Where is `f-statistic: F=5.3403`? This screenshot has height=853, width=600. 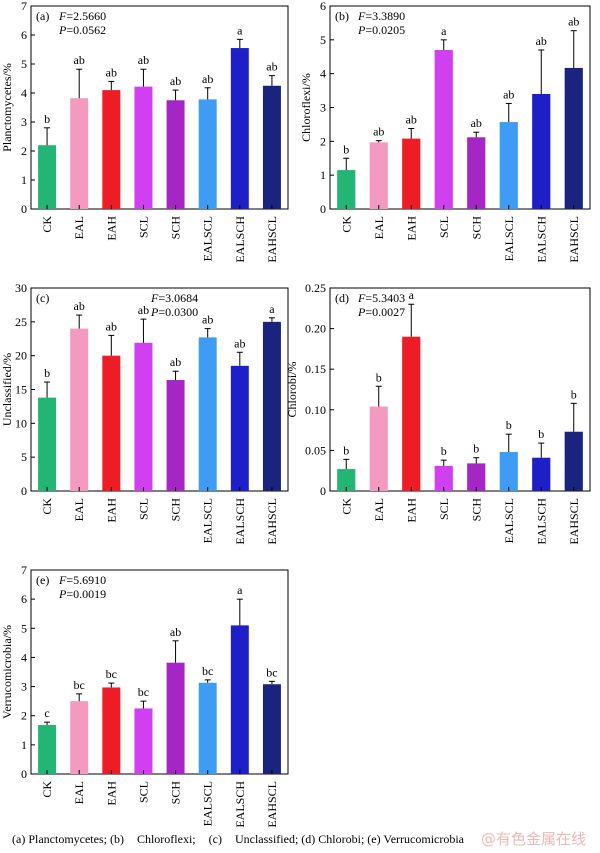 f-statistic: F=5.3403 is located at coordinates (381, 298).